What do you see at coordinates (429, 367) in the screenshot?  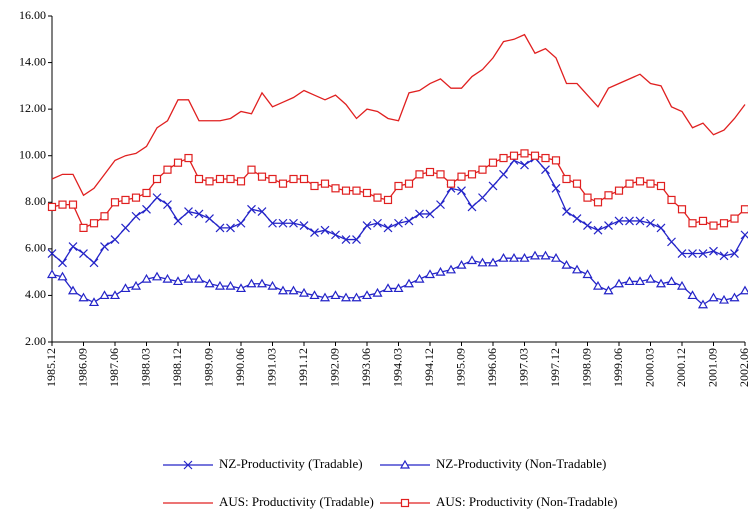 I see `x-tick-label: 1994.12` at bounding box center [429, 367].